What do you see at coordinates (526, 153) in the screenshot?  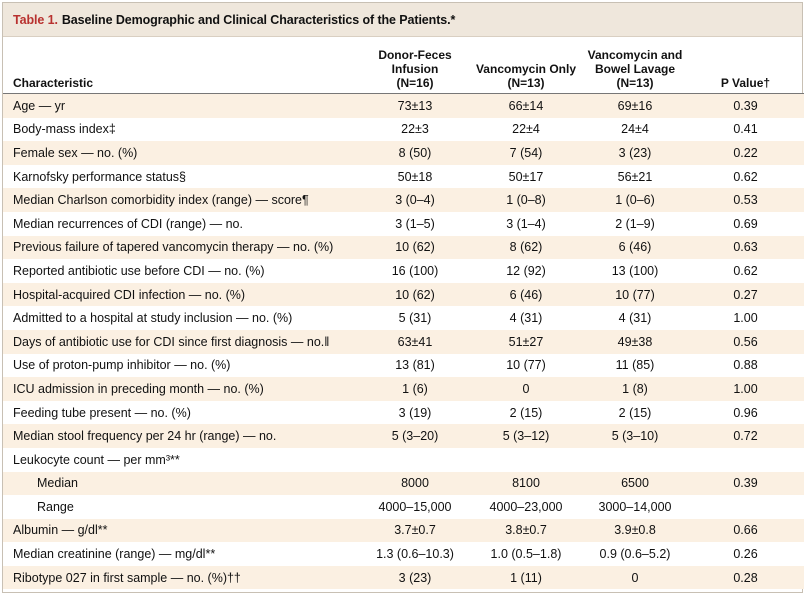 I see `cell-vancomycin-only: 7 (54)` at bounding box center [526, 153].